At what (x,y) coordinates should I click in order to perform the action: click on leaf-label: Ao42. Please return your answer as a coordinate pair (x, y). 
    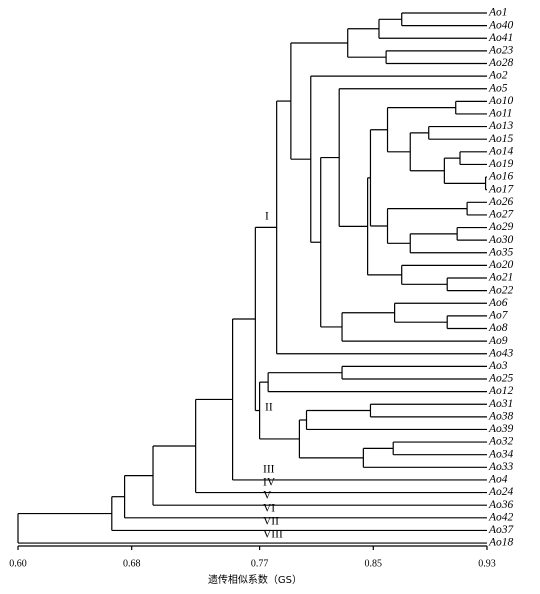
    Looking at the image, I should click on (501, 517).